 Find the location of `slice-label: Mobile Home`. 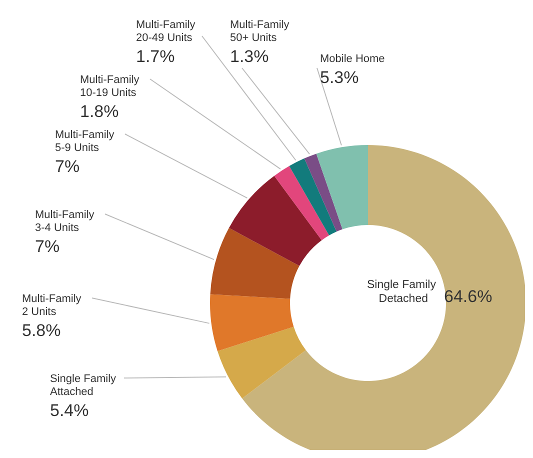

slice-label: Mobile Home is located at coordinates (352, 59).